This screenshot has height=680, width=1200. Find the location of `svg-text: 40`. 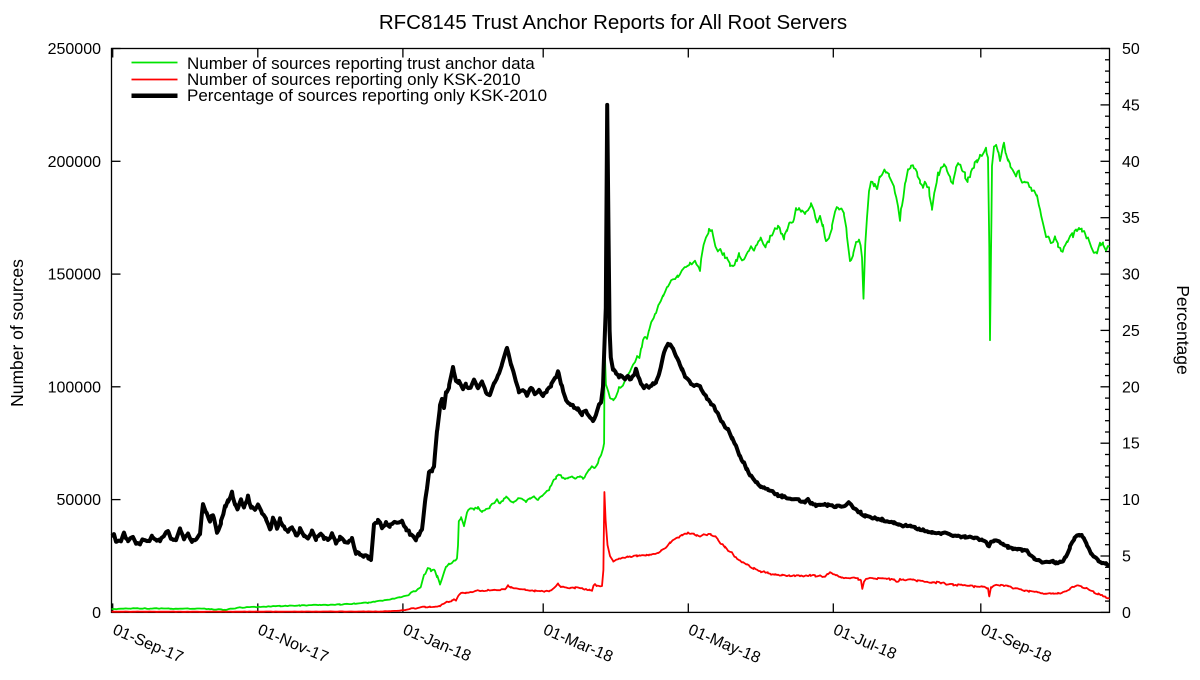

svg-text: 40 is located at coordinates (1131, 162).